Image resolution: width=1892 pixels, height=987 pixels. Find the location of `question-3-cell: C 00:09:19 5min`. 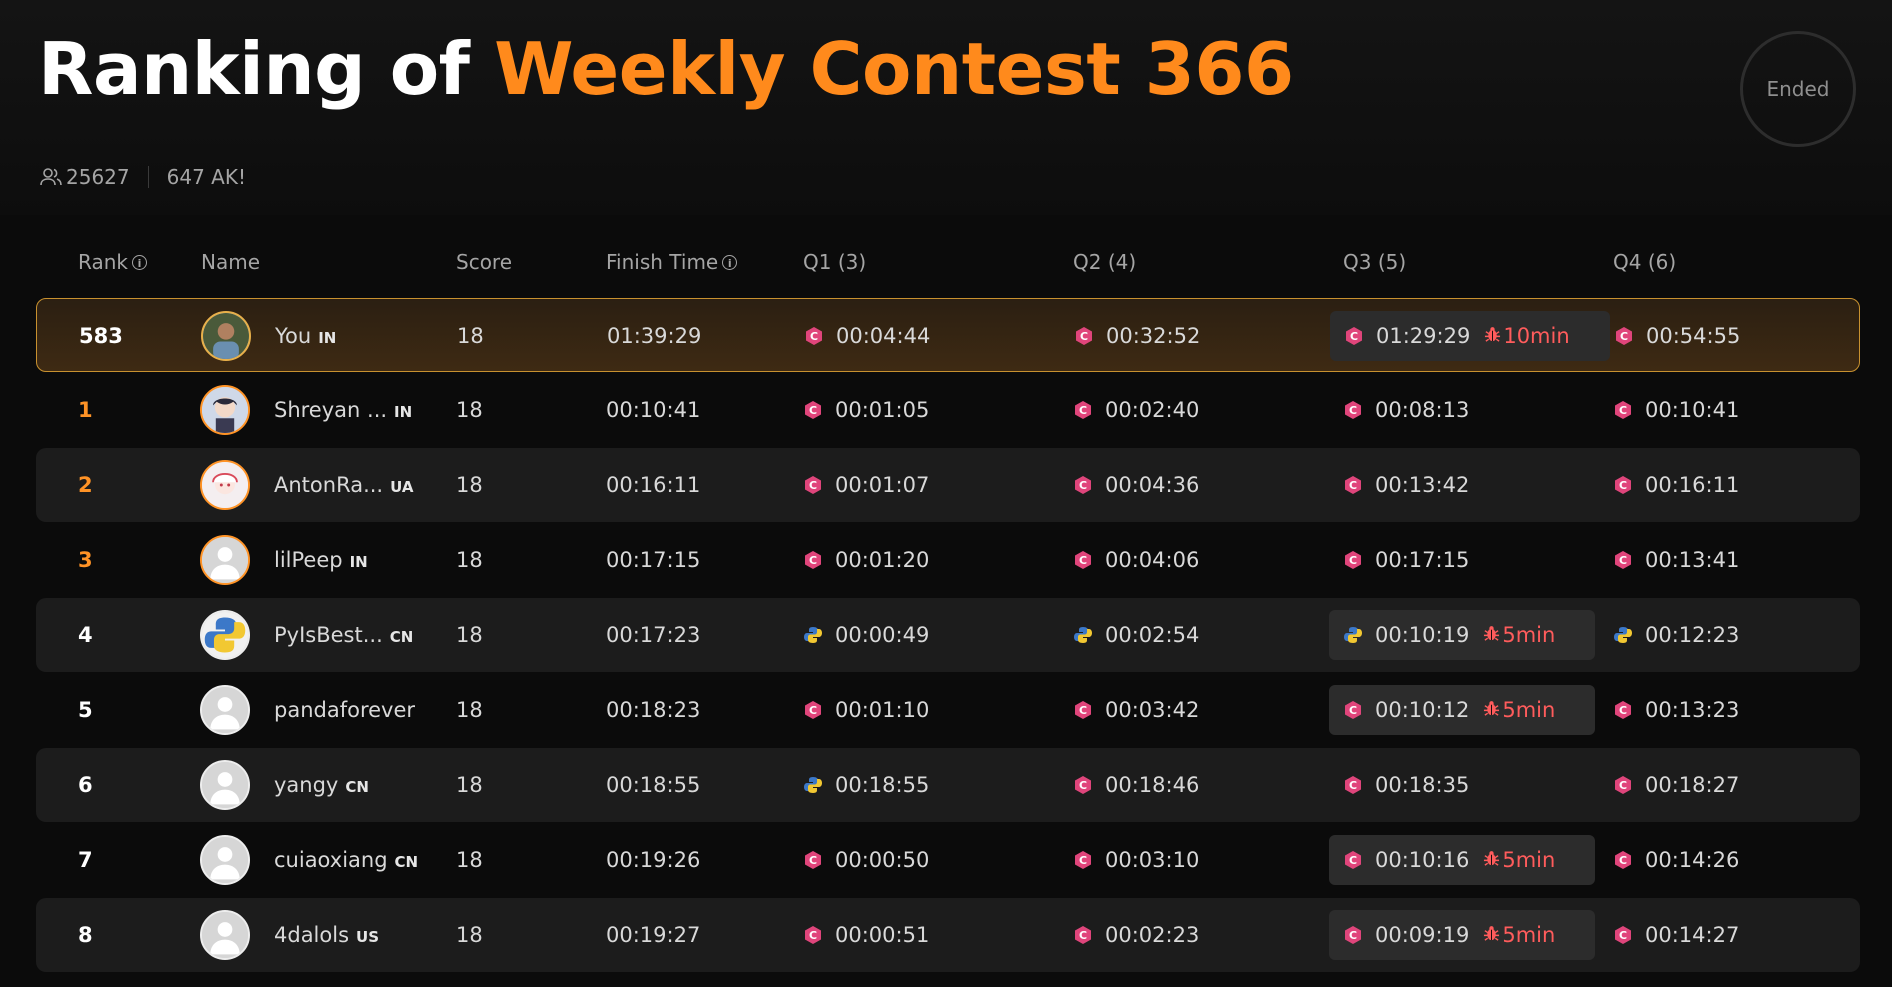

question-3-cell: C 00:09:19 5min is located at coordinates (1462, 935).